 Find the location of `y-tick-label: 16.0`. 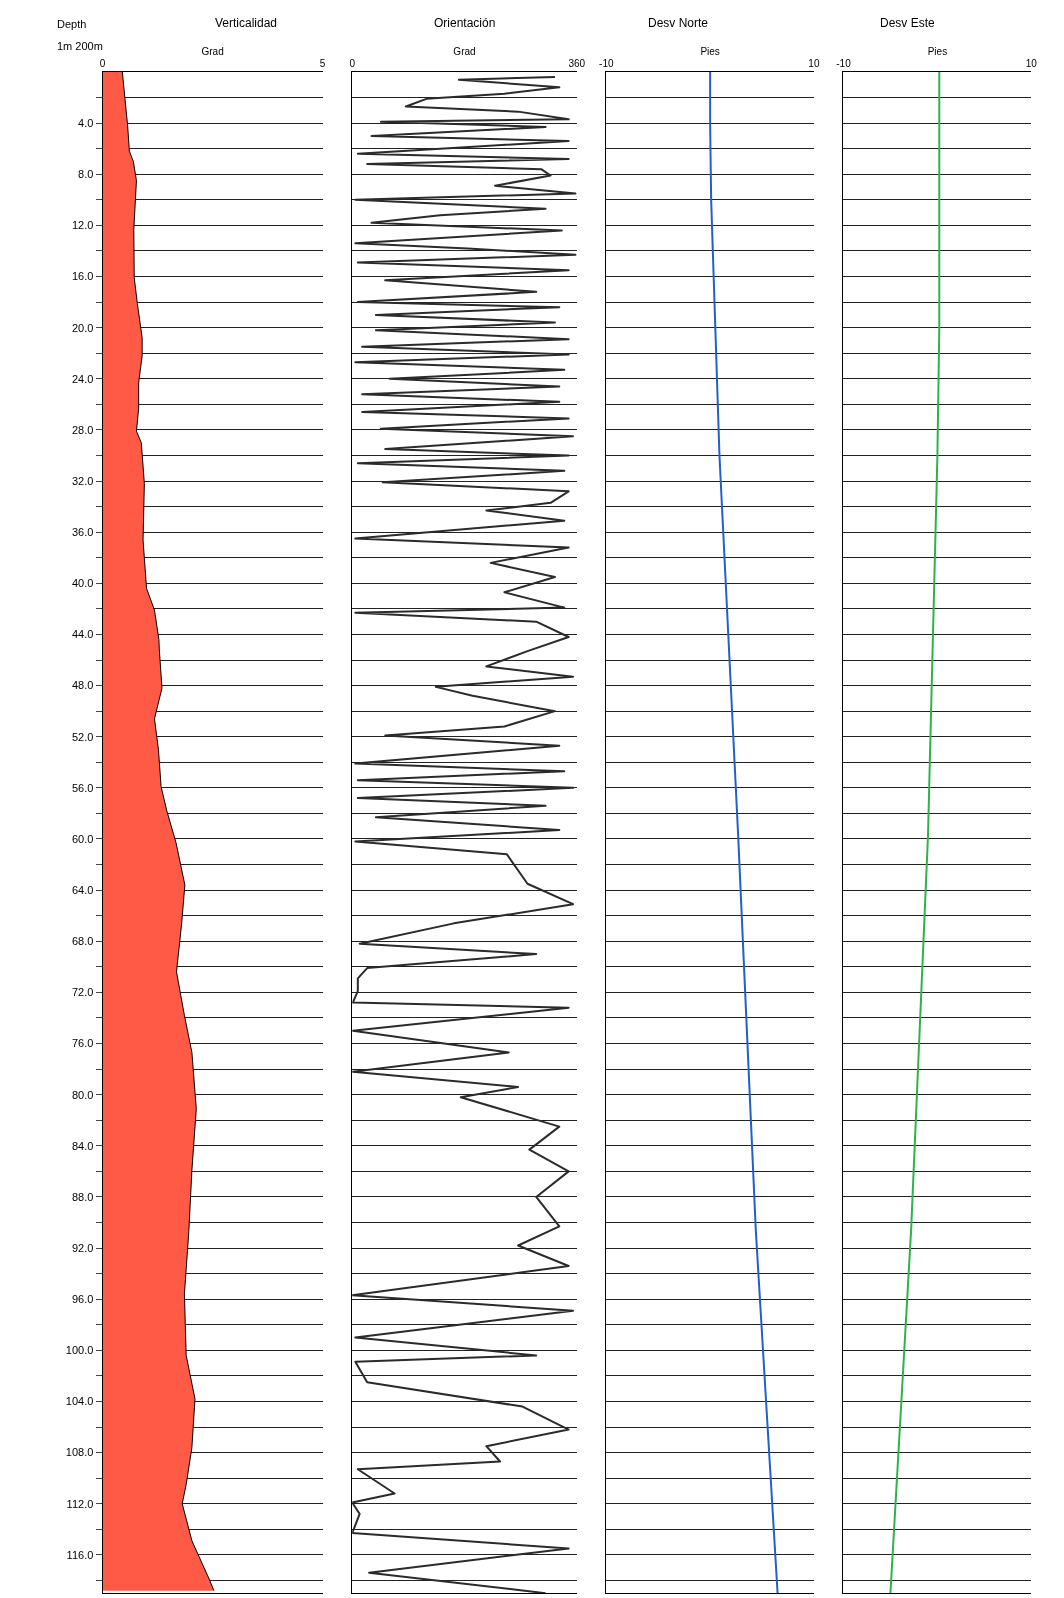

y-tick-label: 16.0 is located at coordinates (82, 276).